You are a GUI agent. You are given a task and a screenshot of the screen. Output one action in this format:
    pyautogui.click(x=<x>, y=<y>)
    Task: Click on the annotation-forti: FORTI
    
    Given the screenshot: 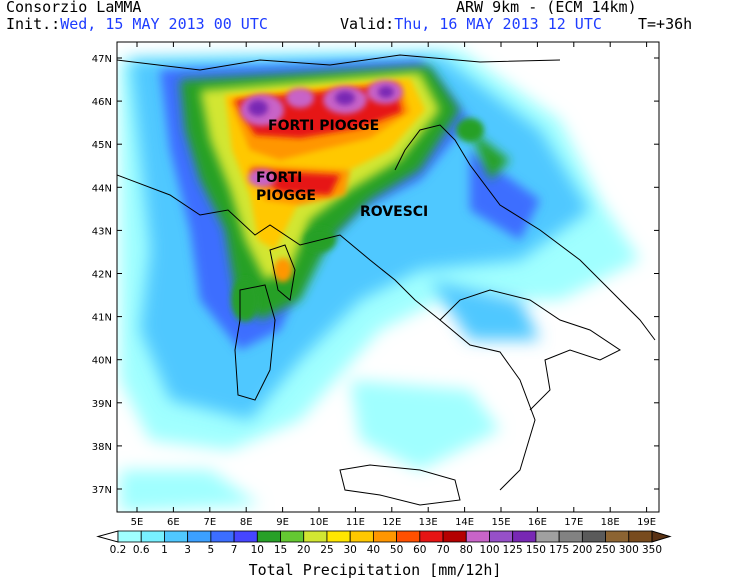 What is the action you would take?
    pyautogui.click(x=279, y=178)
    